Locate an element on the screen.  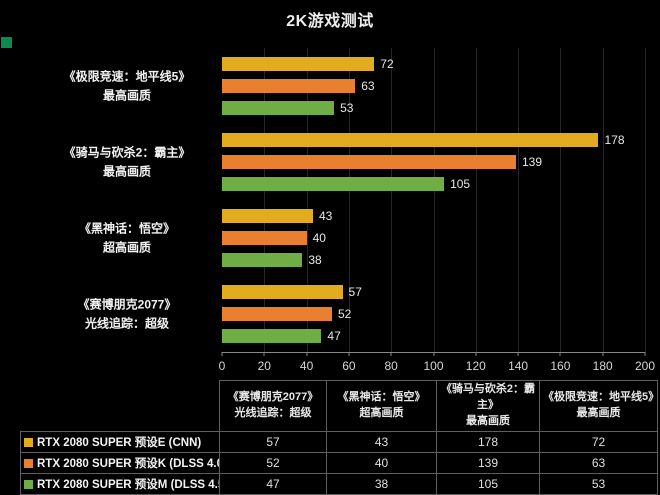
bar-group: 《赛博朋克2077》 光线追踪：超级 57 52 47 is located at coordinates (361, 314).